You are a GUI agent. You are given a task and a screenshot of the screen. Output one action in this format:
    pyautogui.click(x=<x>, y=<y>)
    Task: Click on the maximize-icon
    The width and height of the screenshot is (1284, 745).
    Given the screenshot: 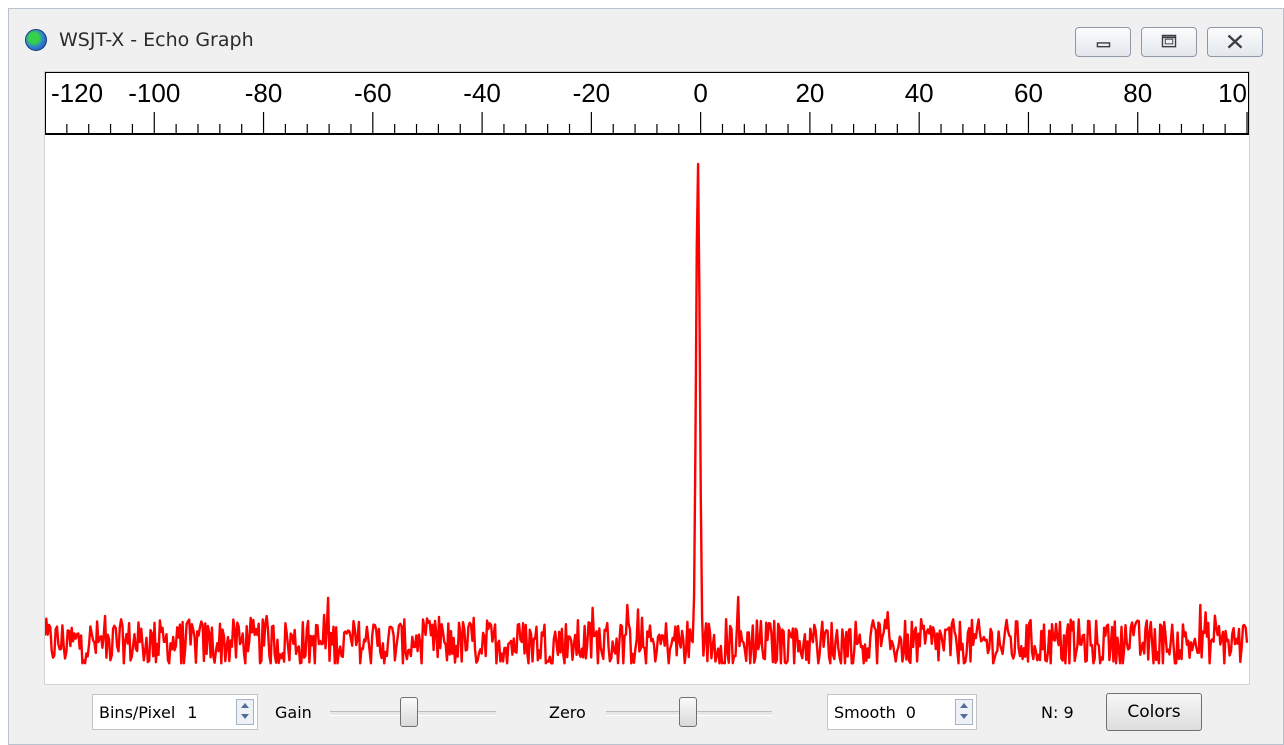 What is the action you would take?
    pyautogui.click(x=1169, y=41)
    